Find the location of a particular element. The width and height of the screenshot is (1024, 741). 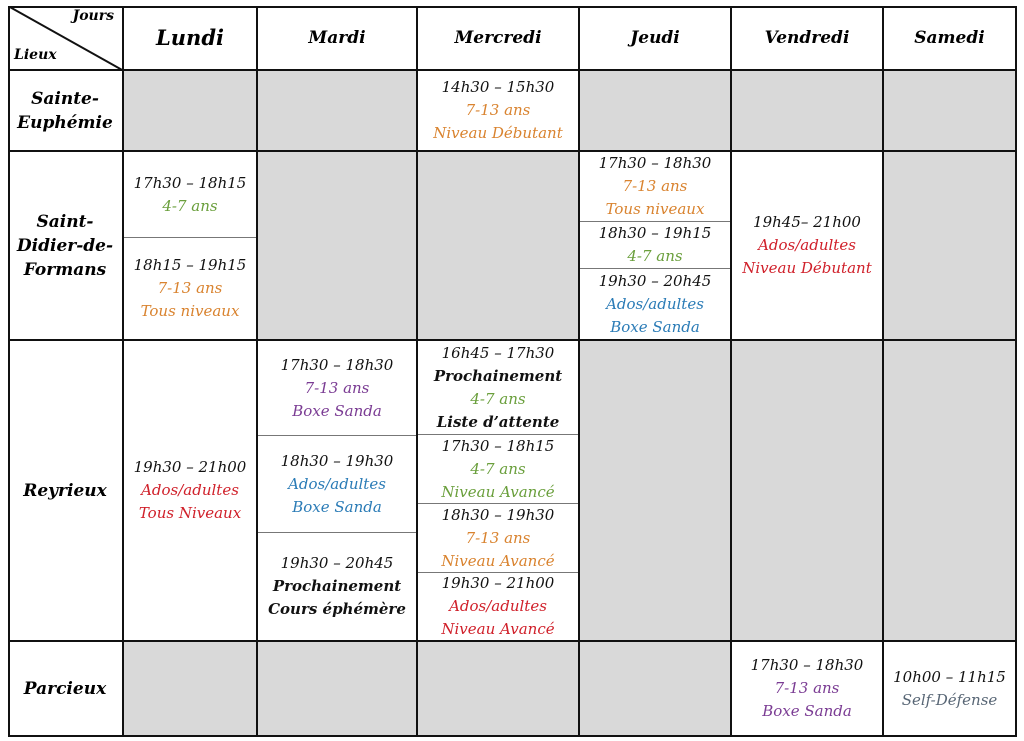

session-slot: 19h30 – 20h45 Ados/adultes Boxe Sanda is located at coordinates (655, 304).